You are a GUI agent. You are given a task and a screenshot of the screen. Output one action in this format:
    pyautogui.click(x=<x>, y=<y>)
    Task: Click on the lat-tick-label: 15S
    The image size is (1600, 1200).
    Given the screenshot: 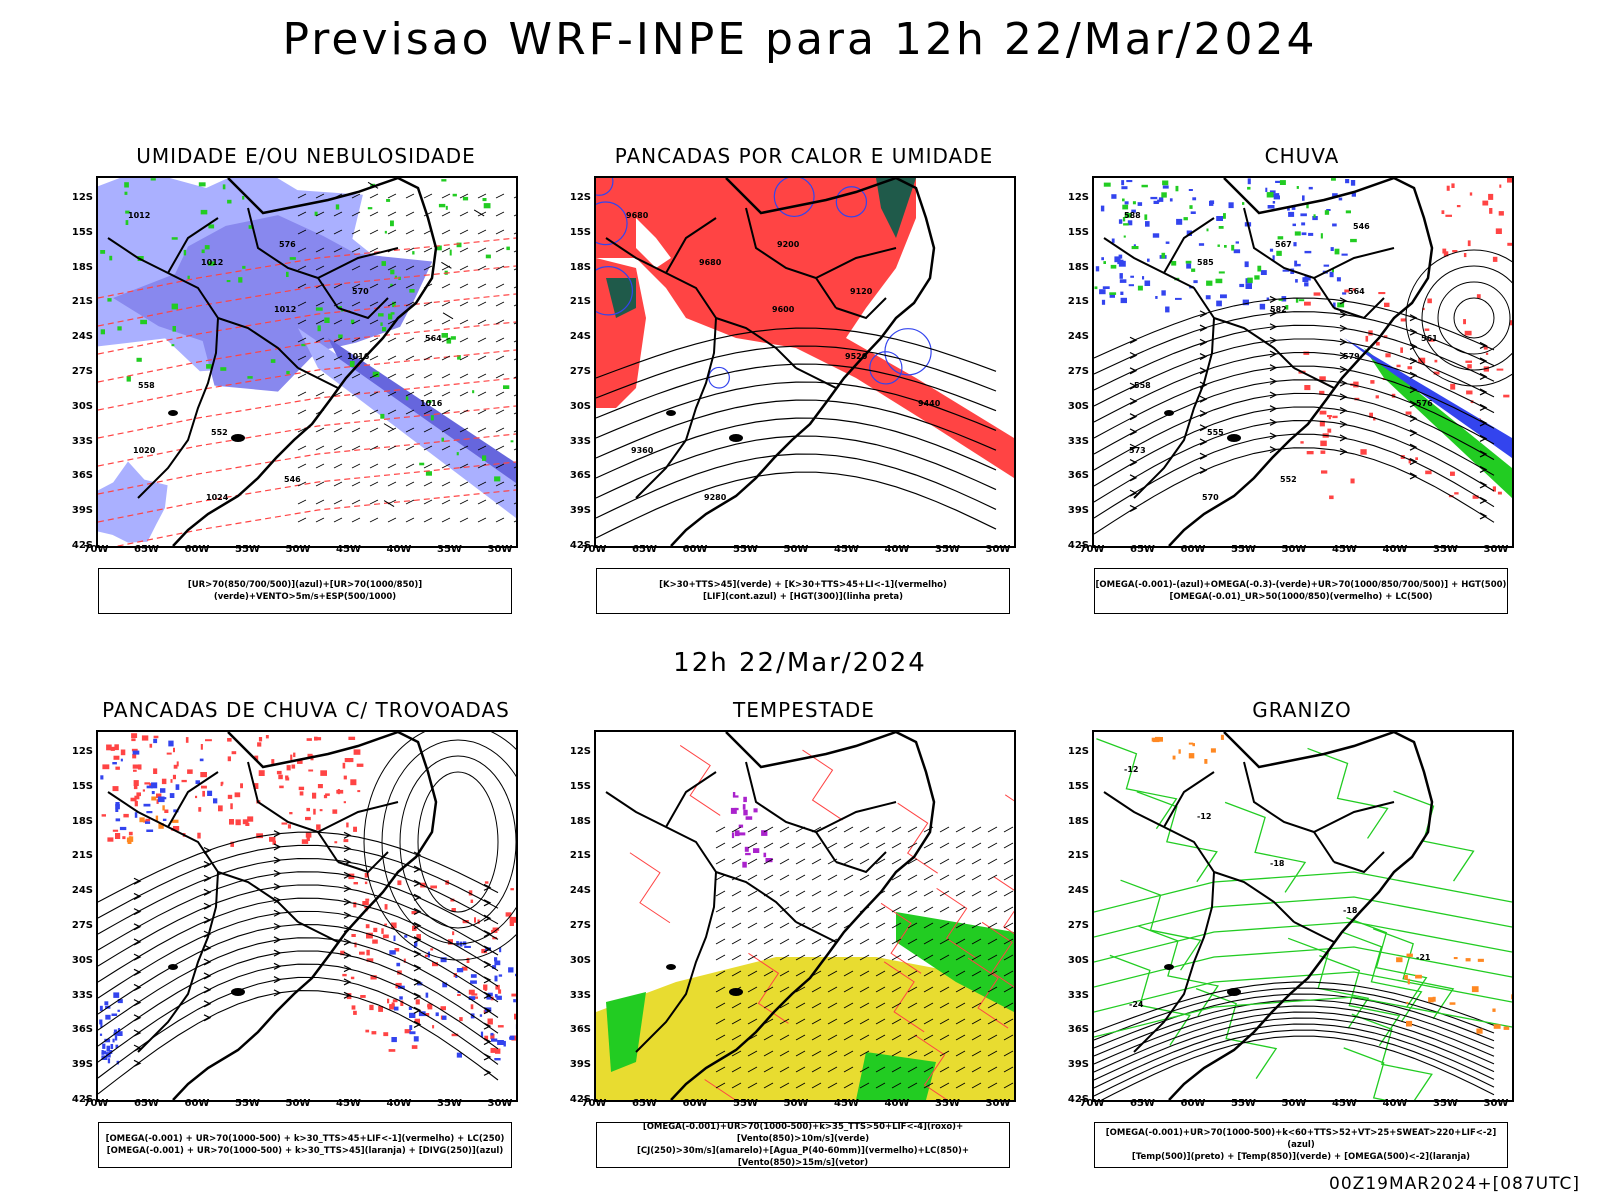 What is the action you would take?
    pyautogui.click(x=1078, y=232)
    